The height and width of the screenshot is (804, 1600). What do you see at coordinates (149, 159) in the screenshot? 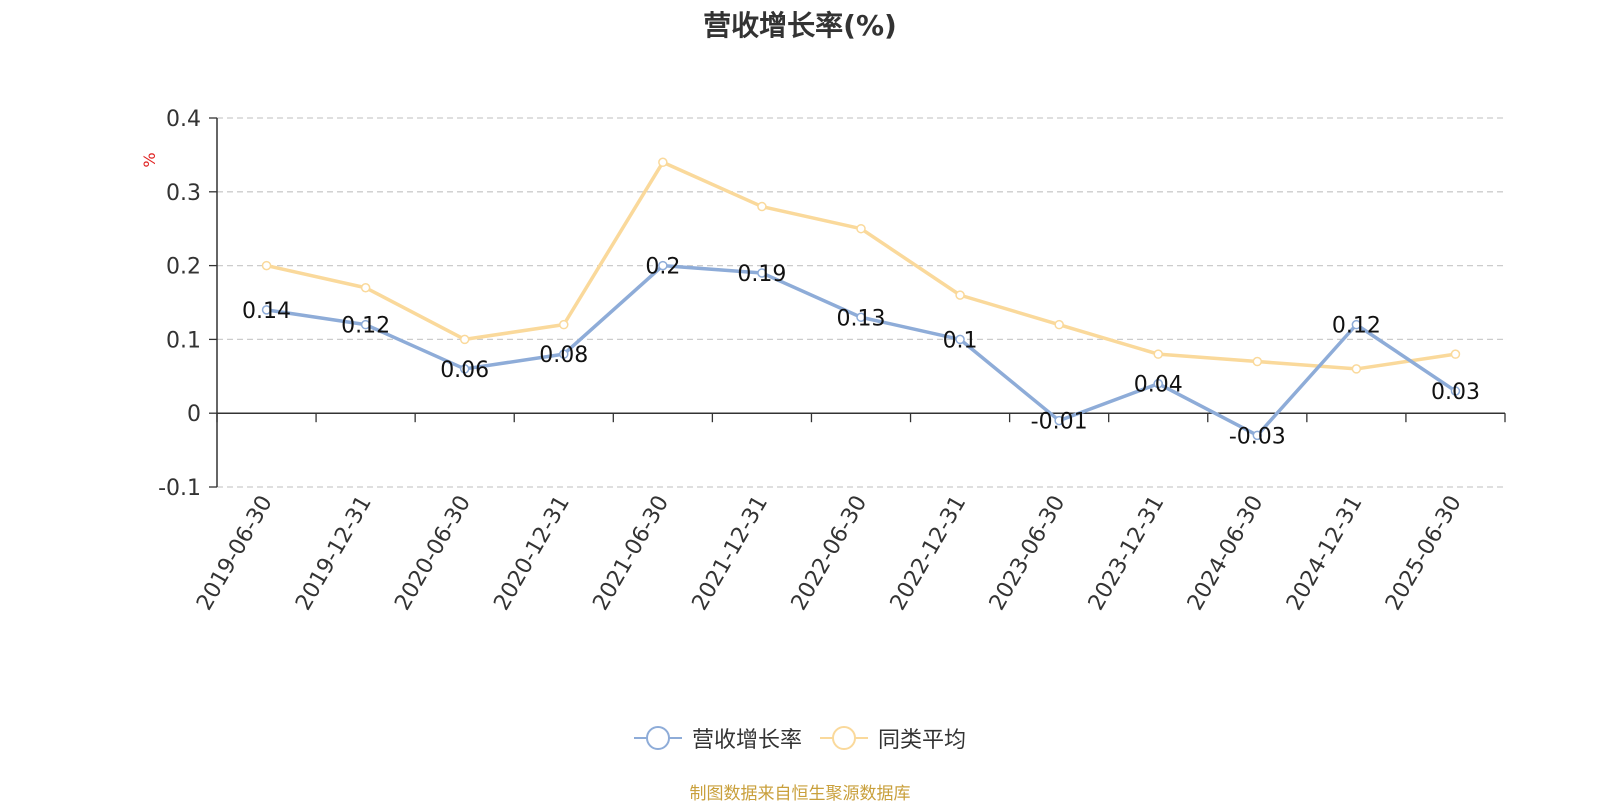
I see `y-axis-unit: %` at bounding box center [149, 159].